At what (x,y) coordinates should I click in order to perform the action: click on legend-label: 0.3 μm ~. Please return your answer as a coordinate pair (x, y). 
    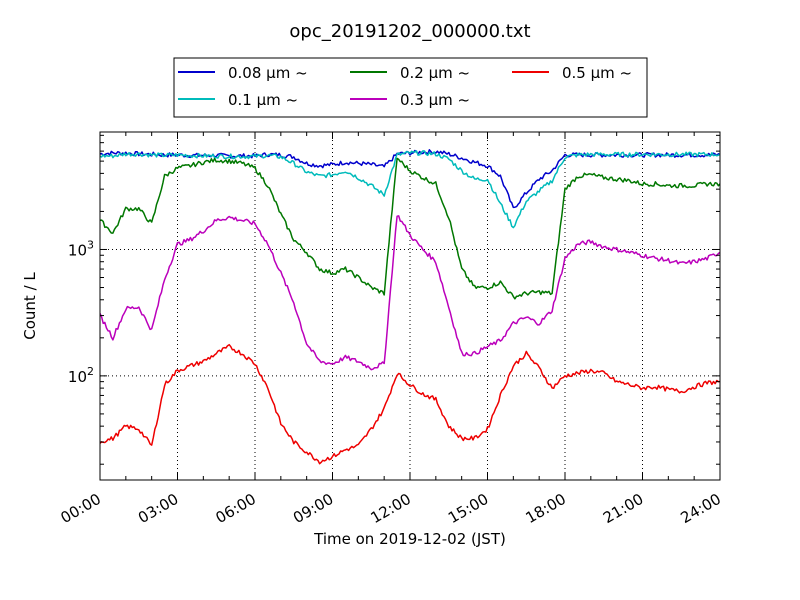
    Looking at the image, I should click on (435, 100).